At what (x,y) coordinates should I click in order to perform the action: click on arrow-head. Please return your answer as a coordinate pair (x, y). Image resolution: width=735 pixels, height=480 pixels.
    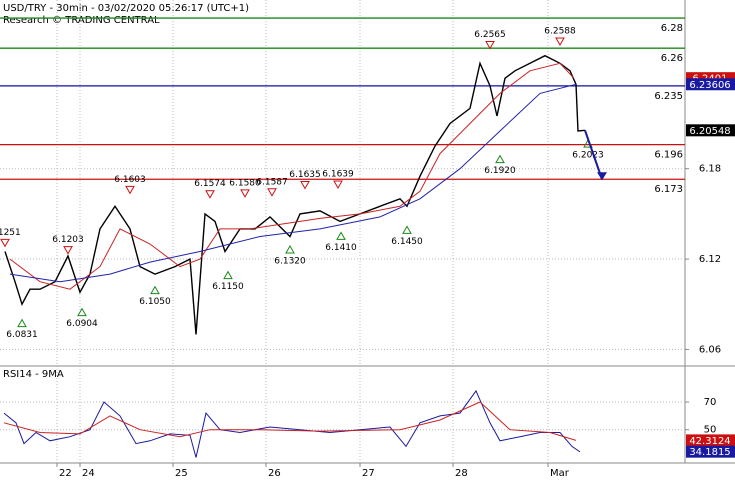
    Looking at the image, I should click on (602, 176).